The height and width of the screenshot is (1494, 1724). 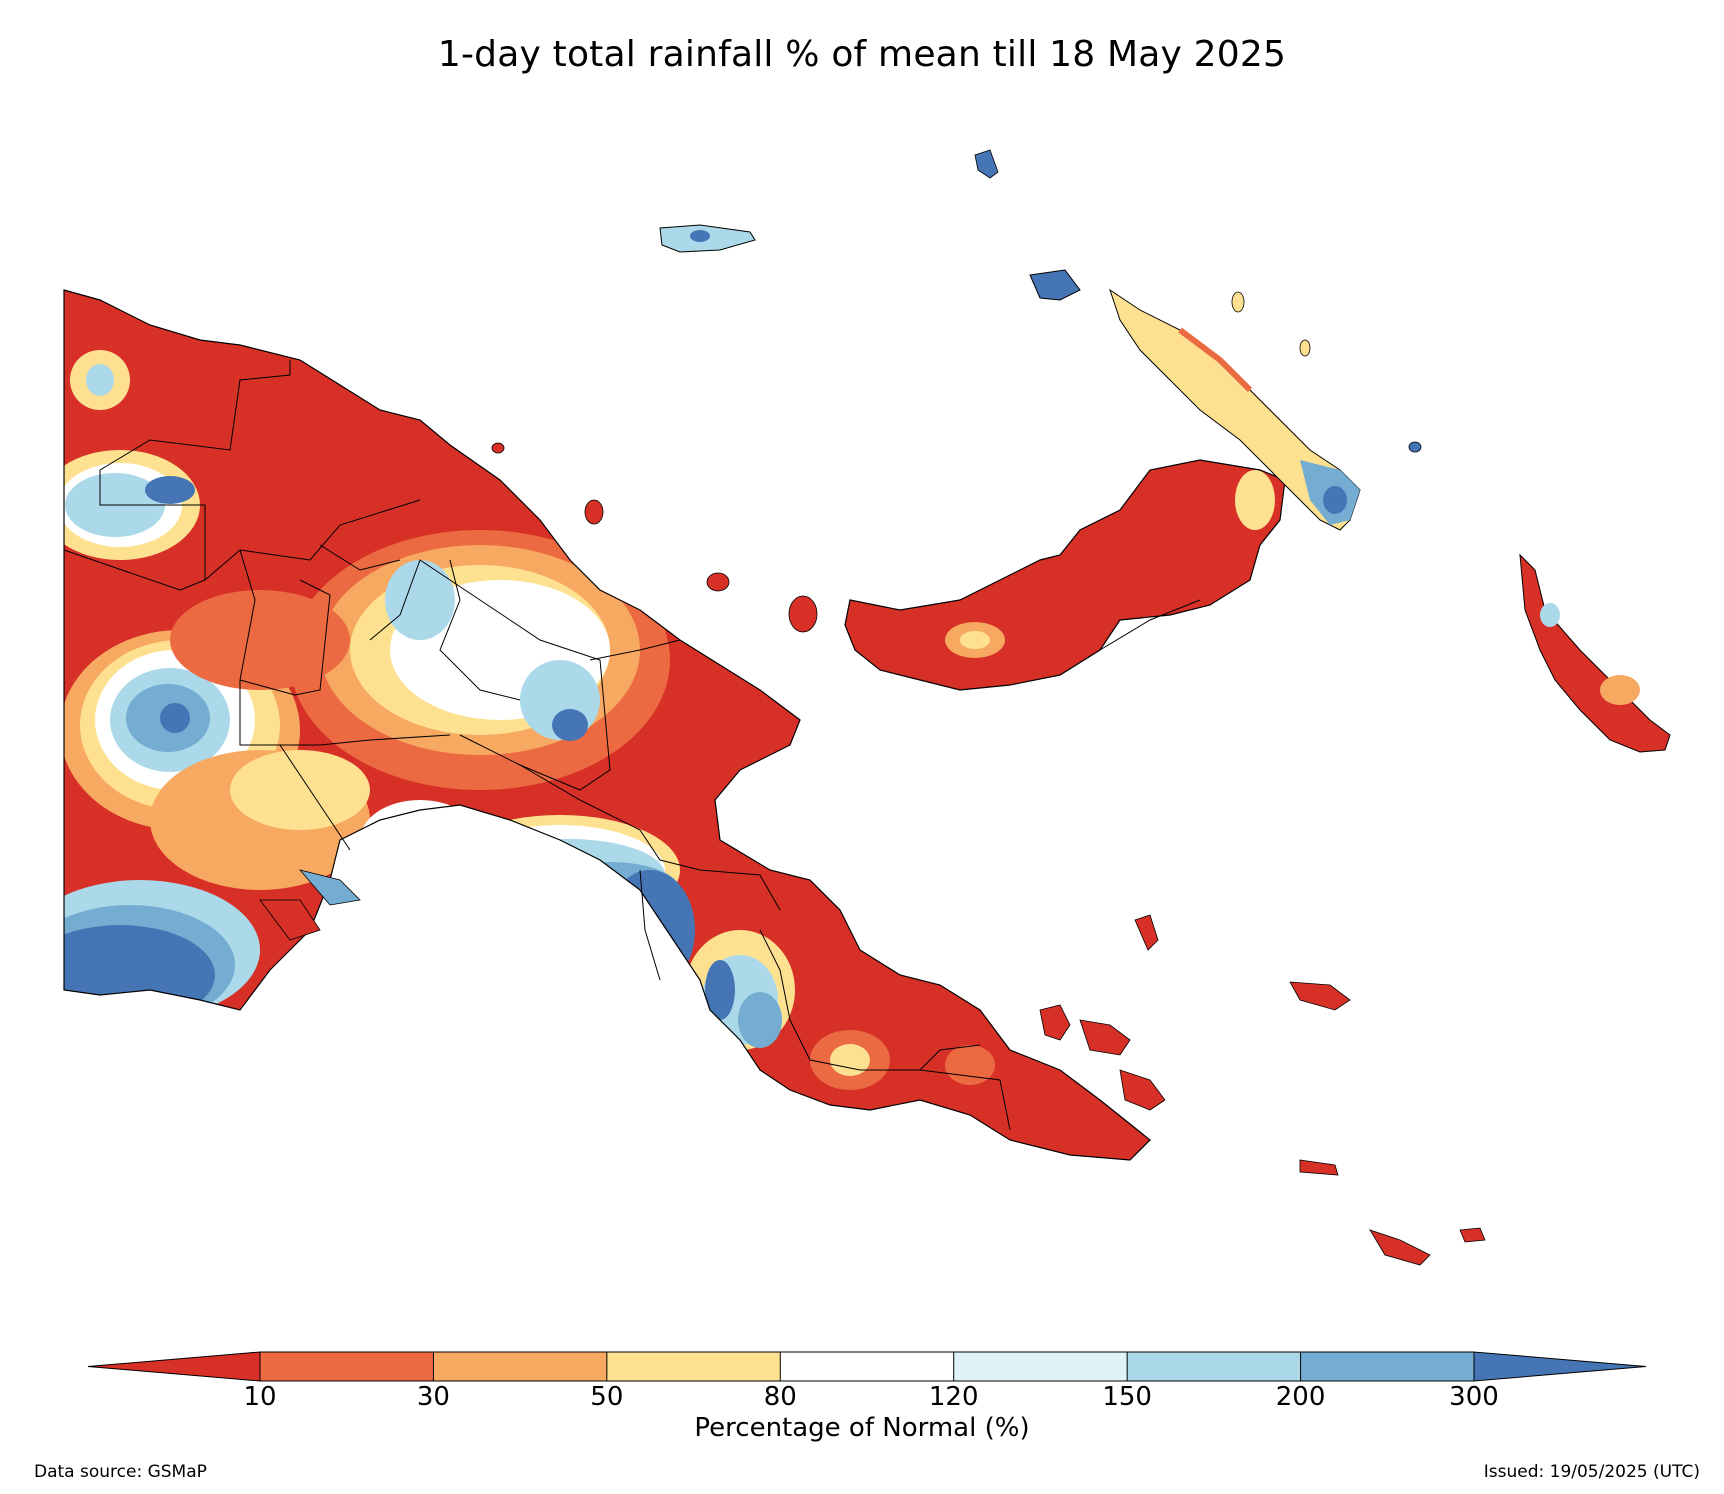 What do you see at coordinates (953, 1397) in the screenshot?
I see `colorbar-tick-label: 120` at bounding box center [953, 1397].